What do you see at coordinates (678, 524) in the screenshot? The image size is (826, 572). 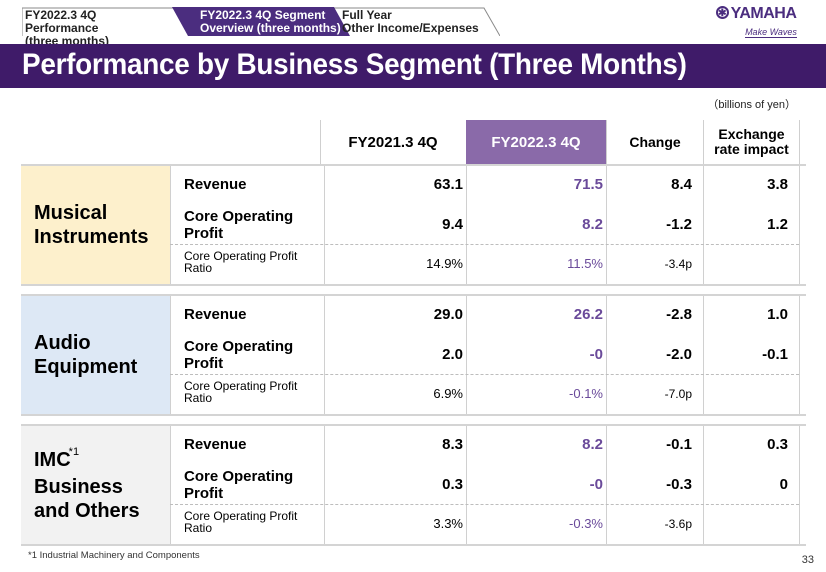 I see `ratio-change: -3.6p` at bounding box center [678, 524].